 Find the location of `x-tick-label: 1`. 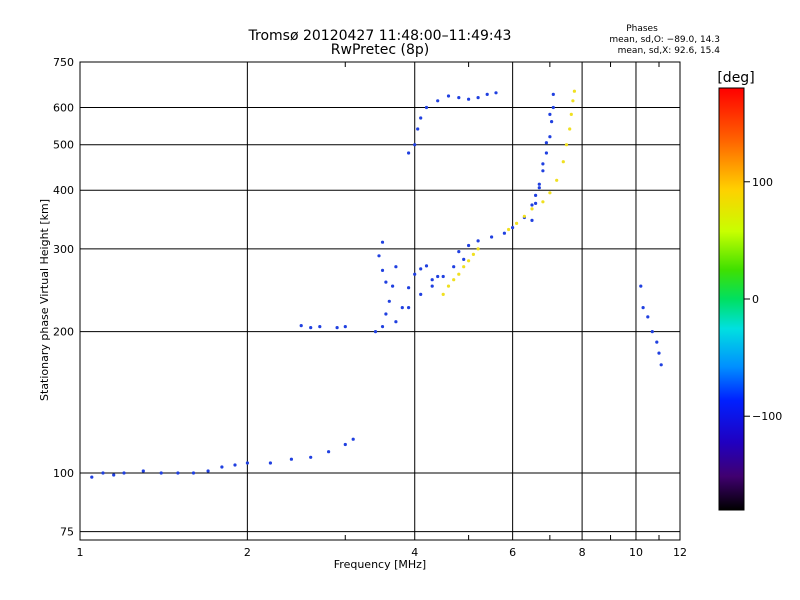

x-tick-label: 1 is located at coordinates (80, 552).